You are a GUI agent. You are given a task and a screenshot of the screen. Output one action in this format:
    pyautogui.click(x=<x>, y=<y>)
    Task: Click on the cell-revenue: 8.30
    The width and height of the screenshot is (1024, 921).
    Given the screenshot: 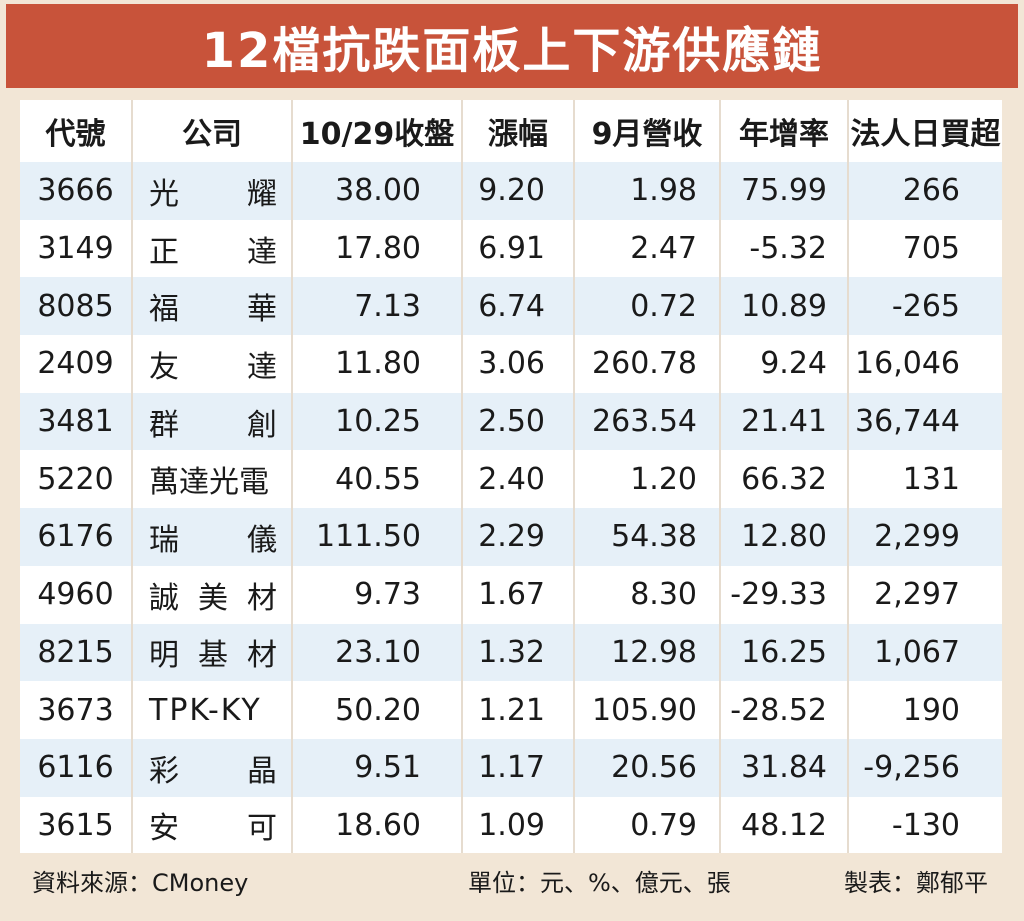 What is the action you would take?
    pyautogui.click(x=646, y=594)
    